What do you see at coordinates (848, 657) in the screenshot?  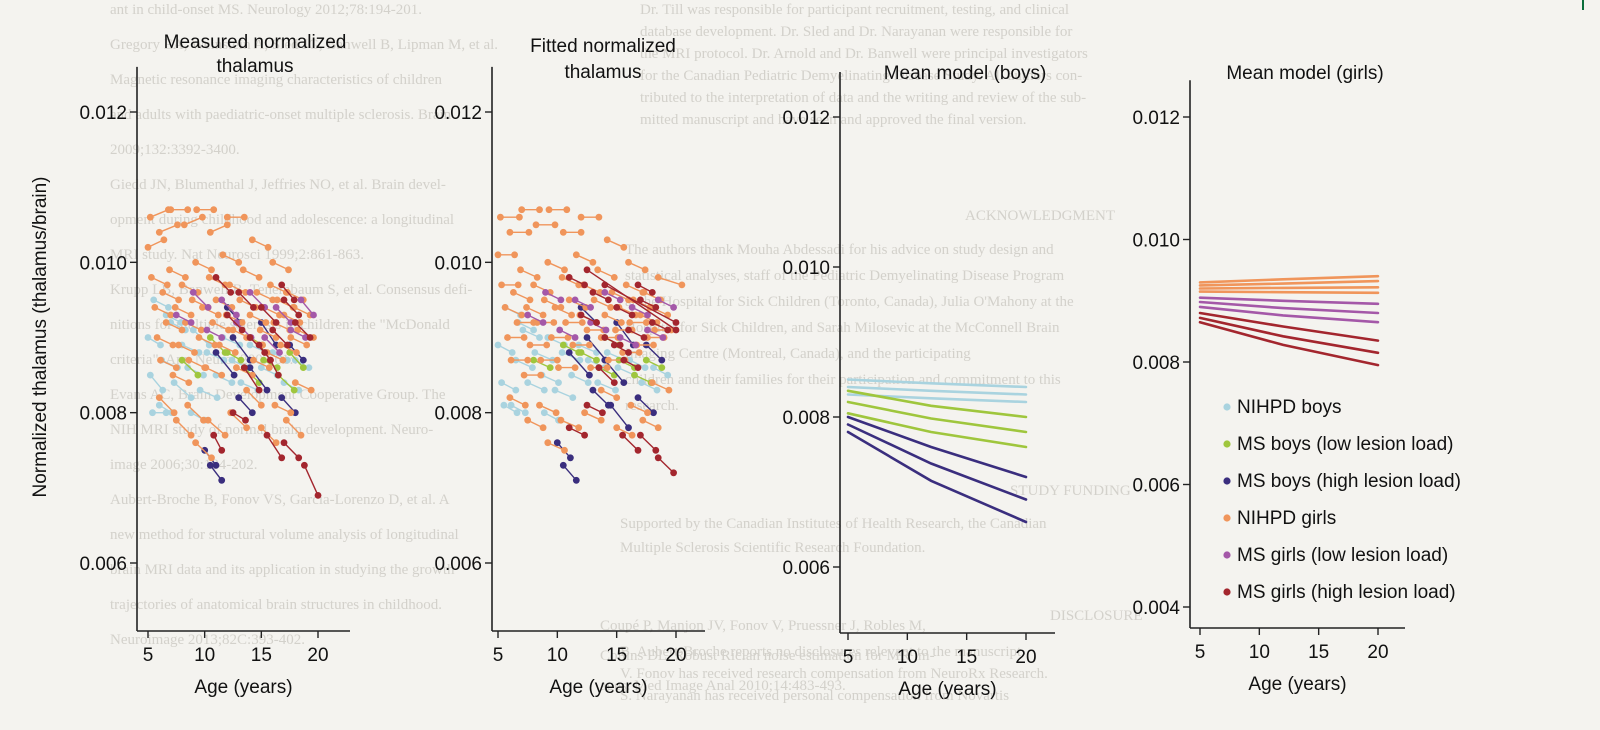 I see `x-tick-label: 5` at bounding box center [848, 657].